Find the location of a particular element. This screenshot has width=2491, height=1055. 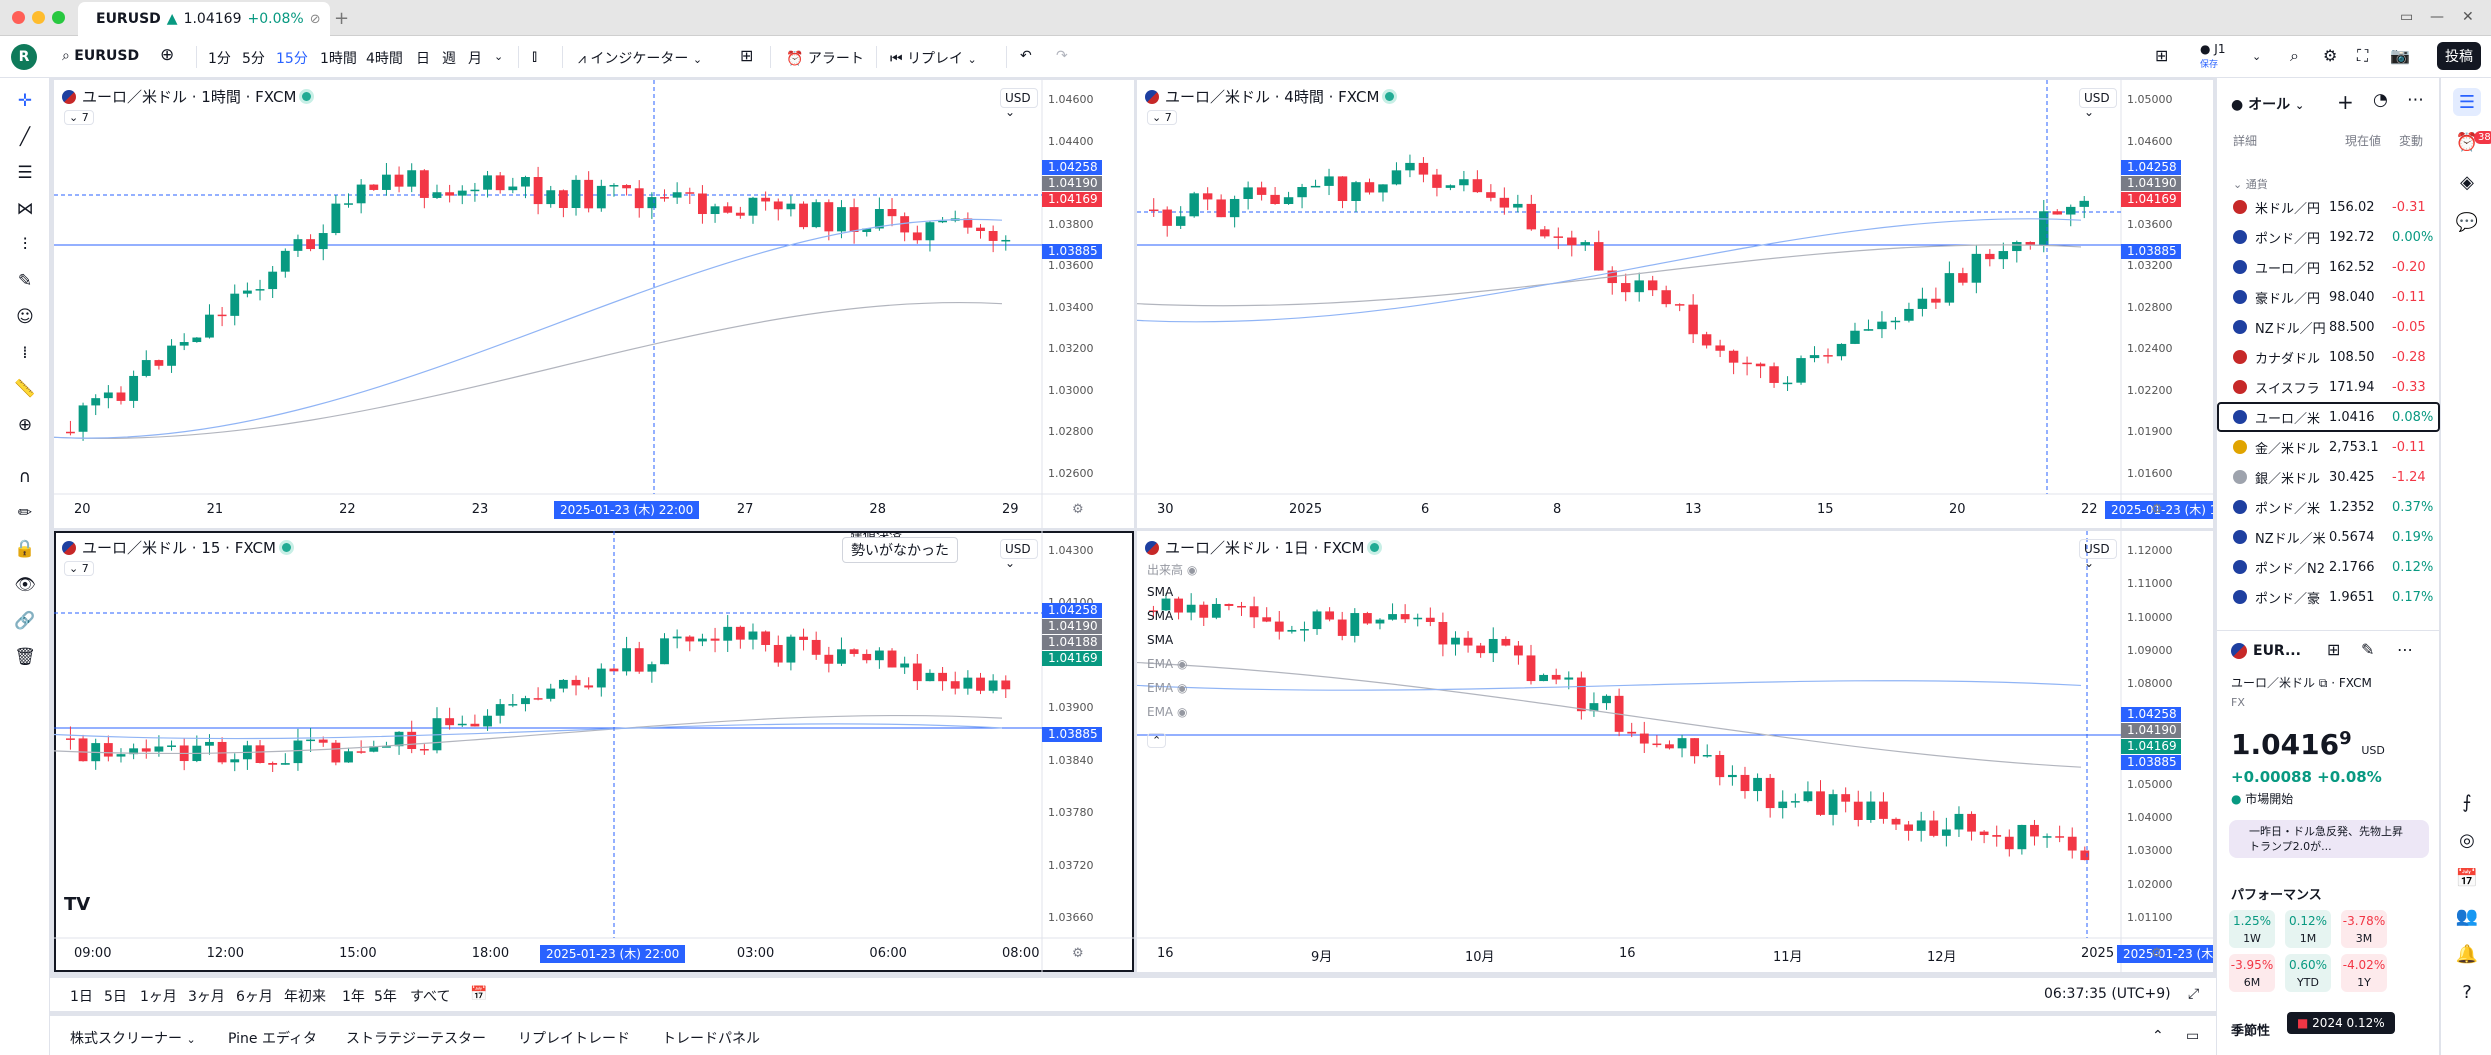

fib-icon: ⫶ is located at coordinates (25, 245).